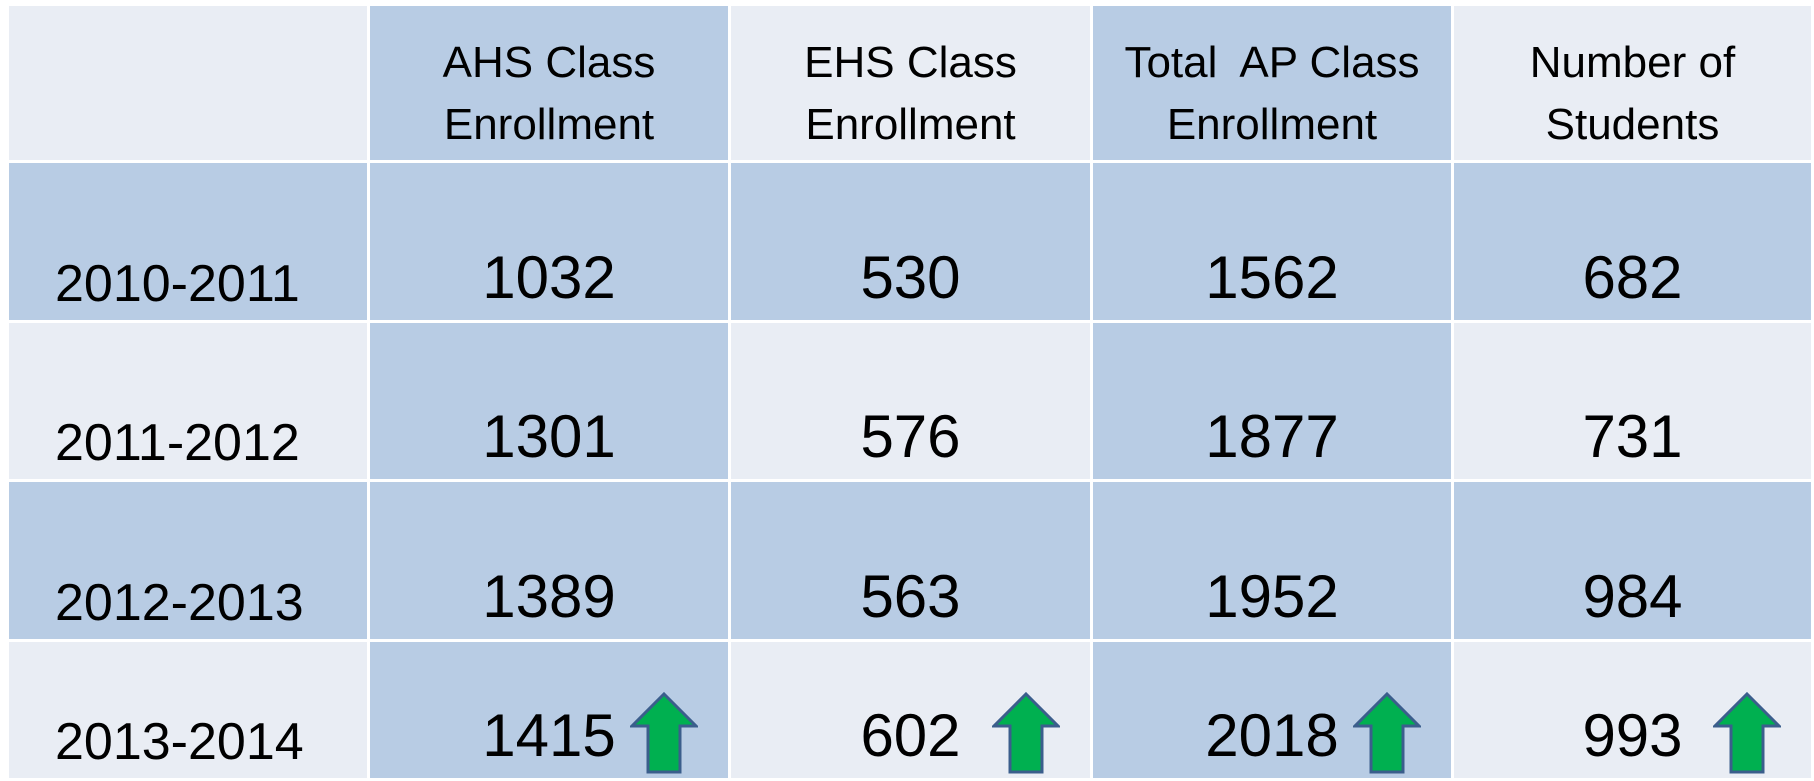 This screenshot has height=781, width=1814. What do you see at coordinates (189, 402) in the screenshot?
I see `year-cell: 2011-2012` at bounding box center [189, 402].